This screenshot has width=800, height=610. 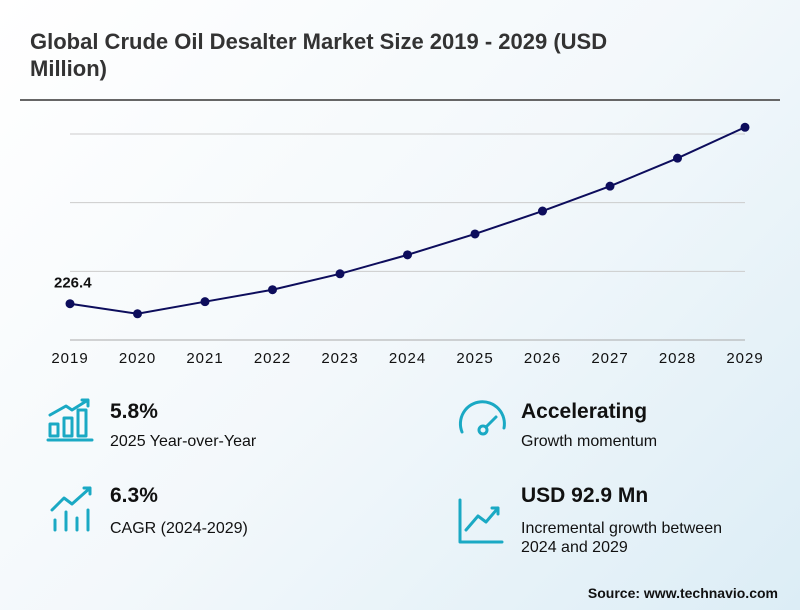 What do you see at coordinates (73, 283) in the screenshot?
I see `data-label: 226.4` at bounding box center [73, 283].